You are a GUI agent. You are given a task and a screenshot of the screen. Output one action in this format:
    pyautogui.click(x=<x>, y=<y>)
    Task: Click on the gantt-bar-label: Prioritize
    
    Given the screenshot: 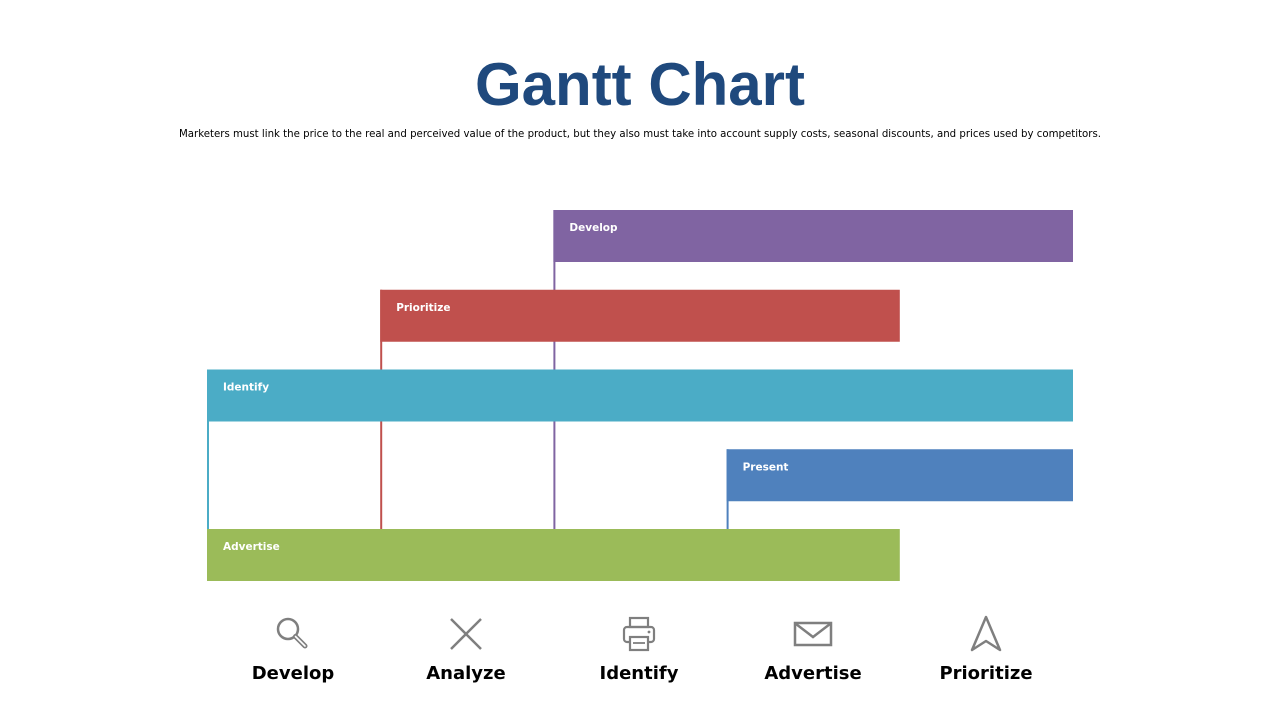 What is the action you would take?
    pyautogui.click(x=423, y=308)
    